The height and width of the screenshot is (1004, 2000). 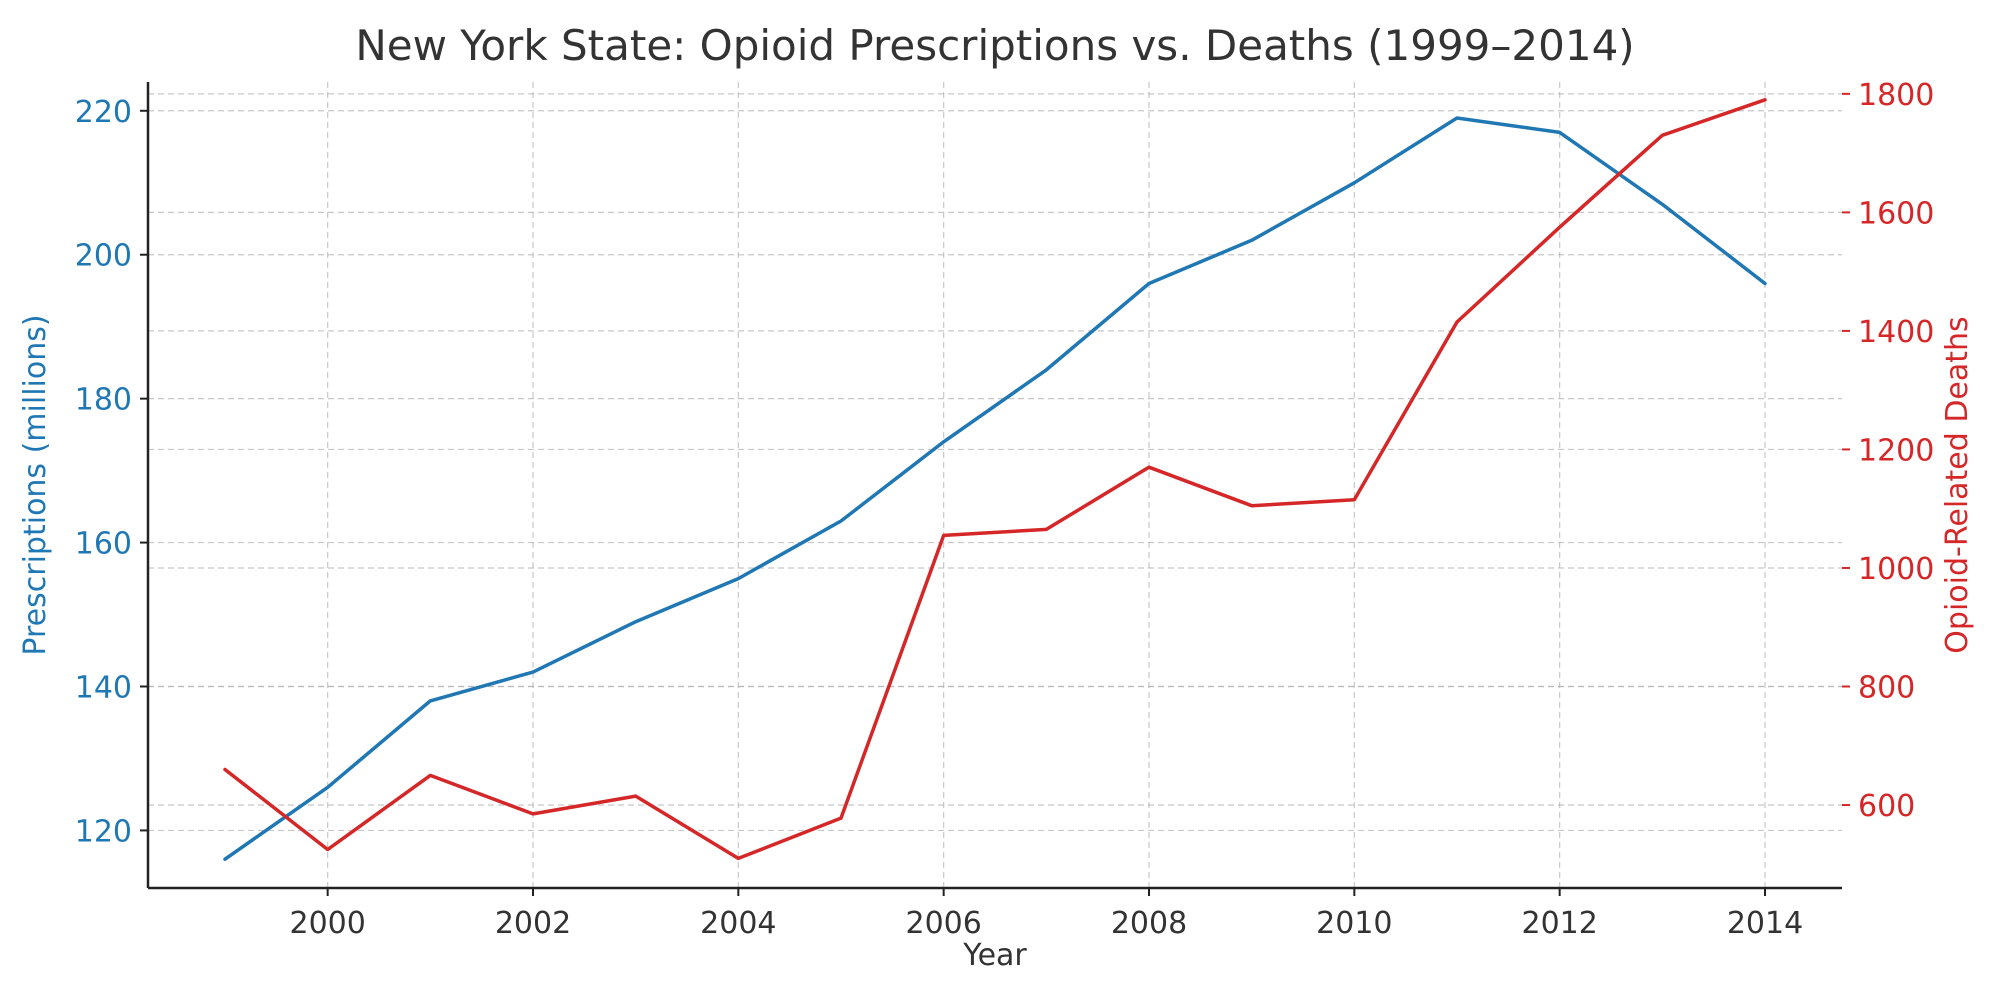 What do you see at coordinates (103, 831) in the screenshot?
I see `y-tick-label-left: 120` at bounding box center [103, 831].